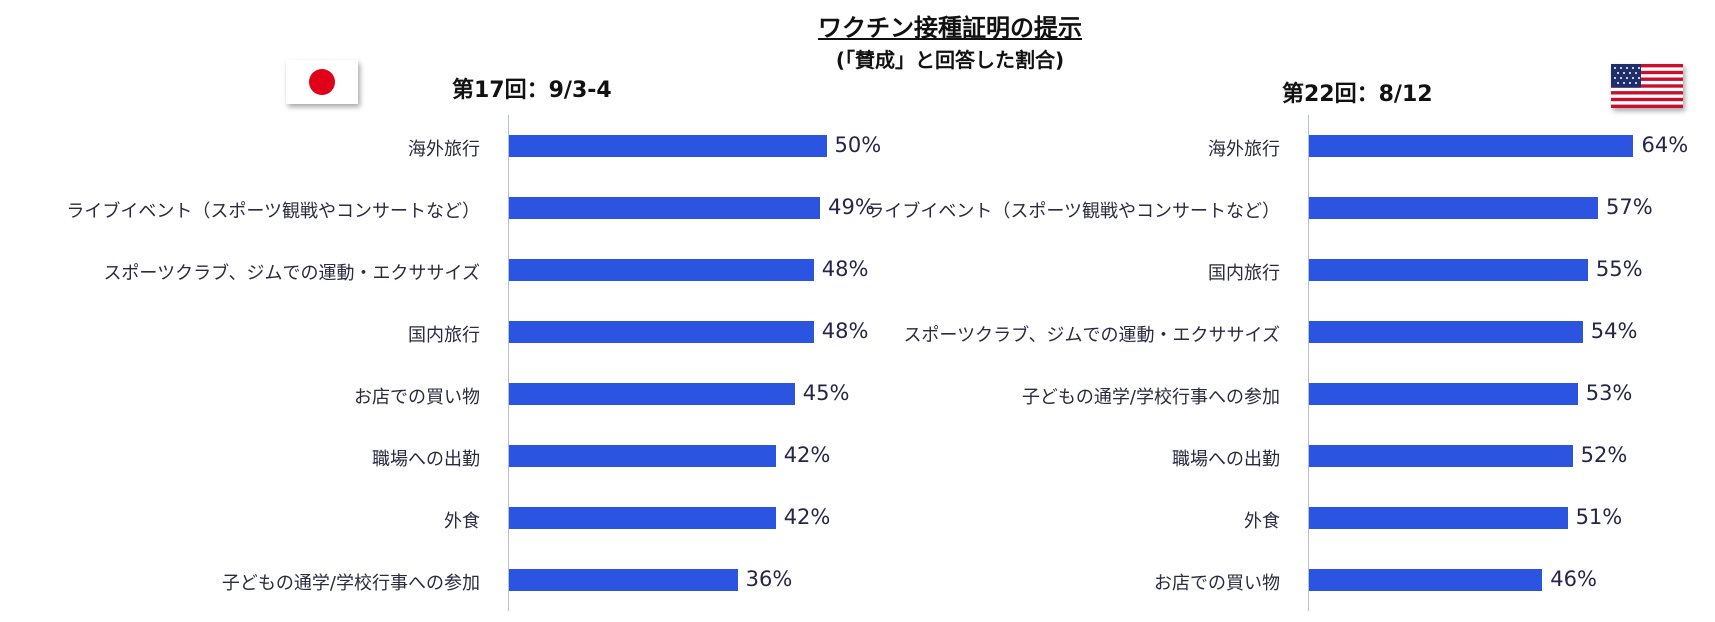 The image size is (1715, 622). What do you see at coordinates (1357, 94) in the screenshot?
I see `right-panel-title: 第22回：8/12` at bounding box center [1357, 94].